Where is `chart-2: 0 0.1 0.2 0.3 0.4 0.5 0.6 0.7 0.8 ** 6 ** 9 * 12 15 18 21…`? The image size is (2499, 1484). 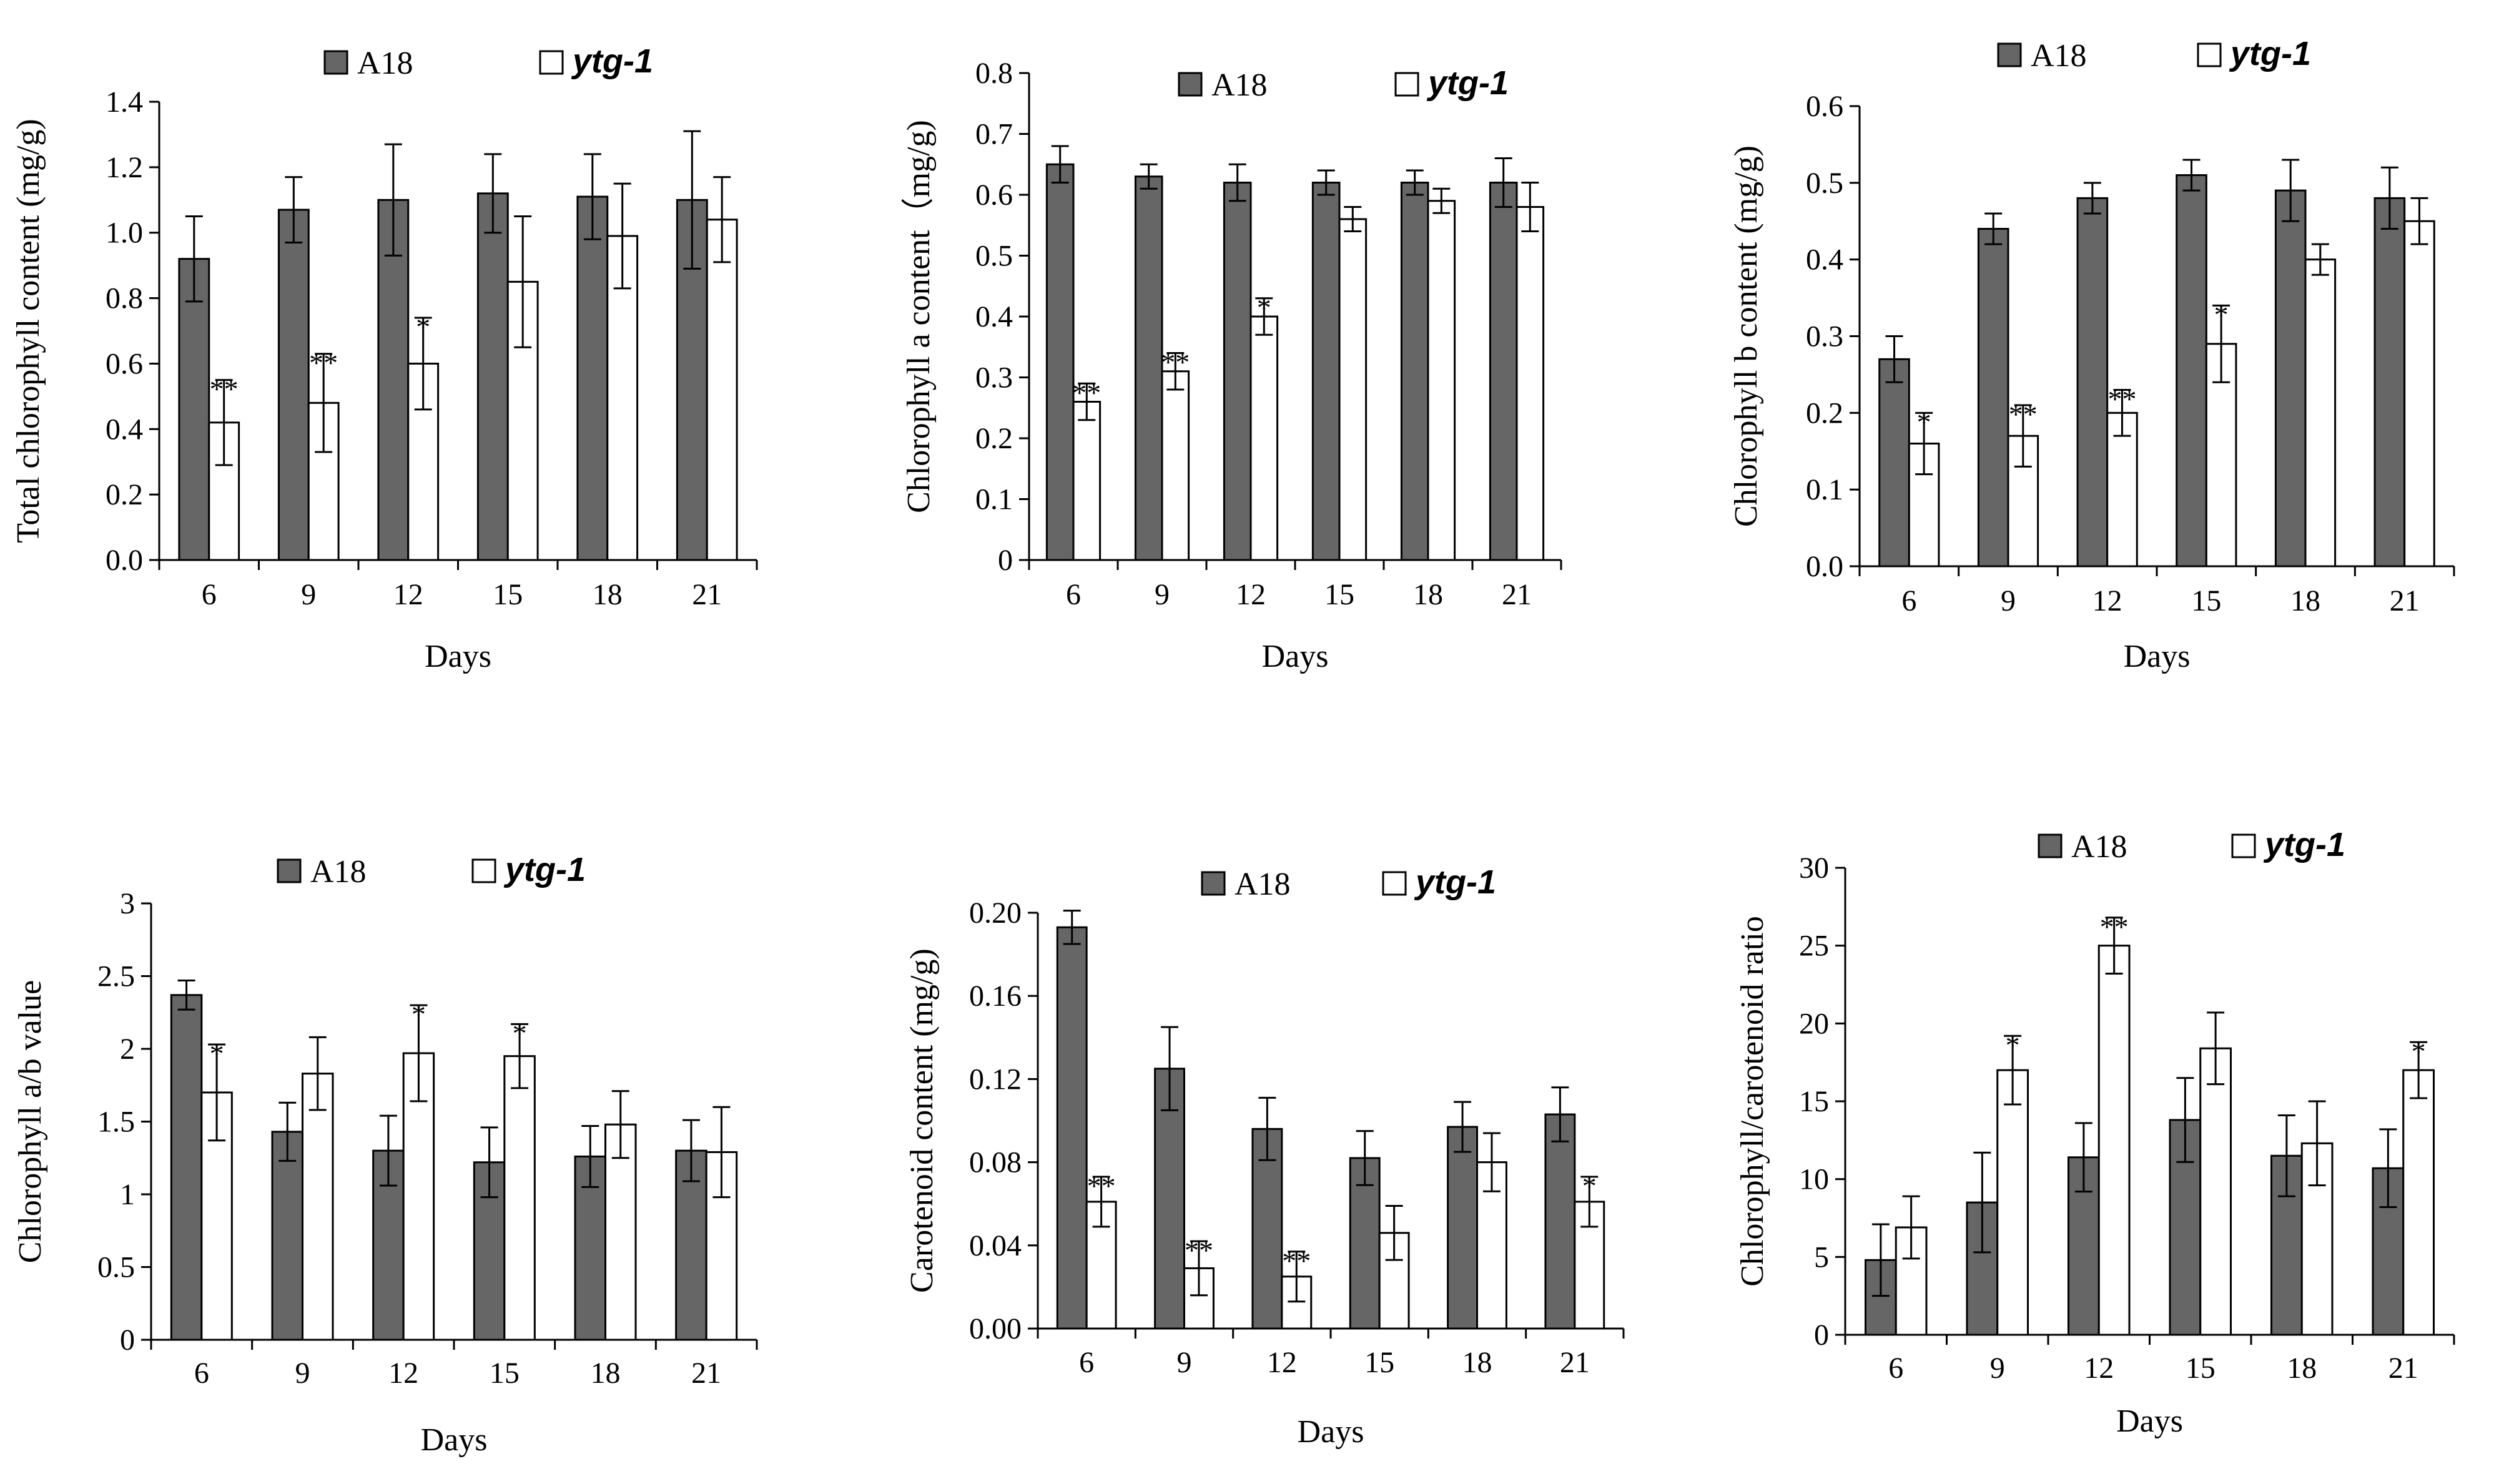
chart-2: 0 0.1 0.2 0.3 0.4 0.5 0.6 0.7 0.8 ** 6 ** 9 * 12 15 18 21… is located at coordinates (1231, 365).